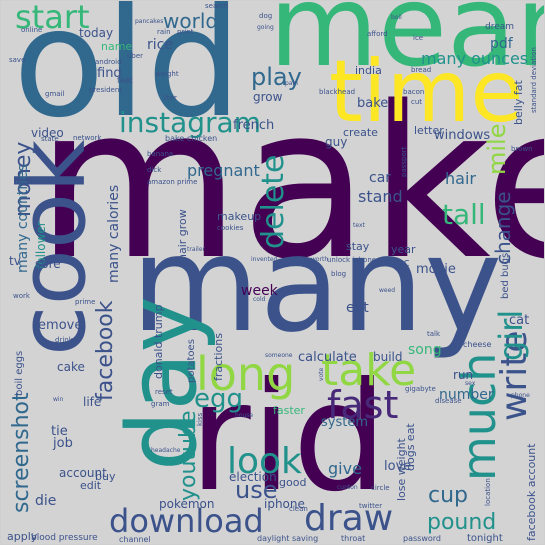 The image size is (545, 545). I want to click on word-feet: feet, so click(125, 80).